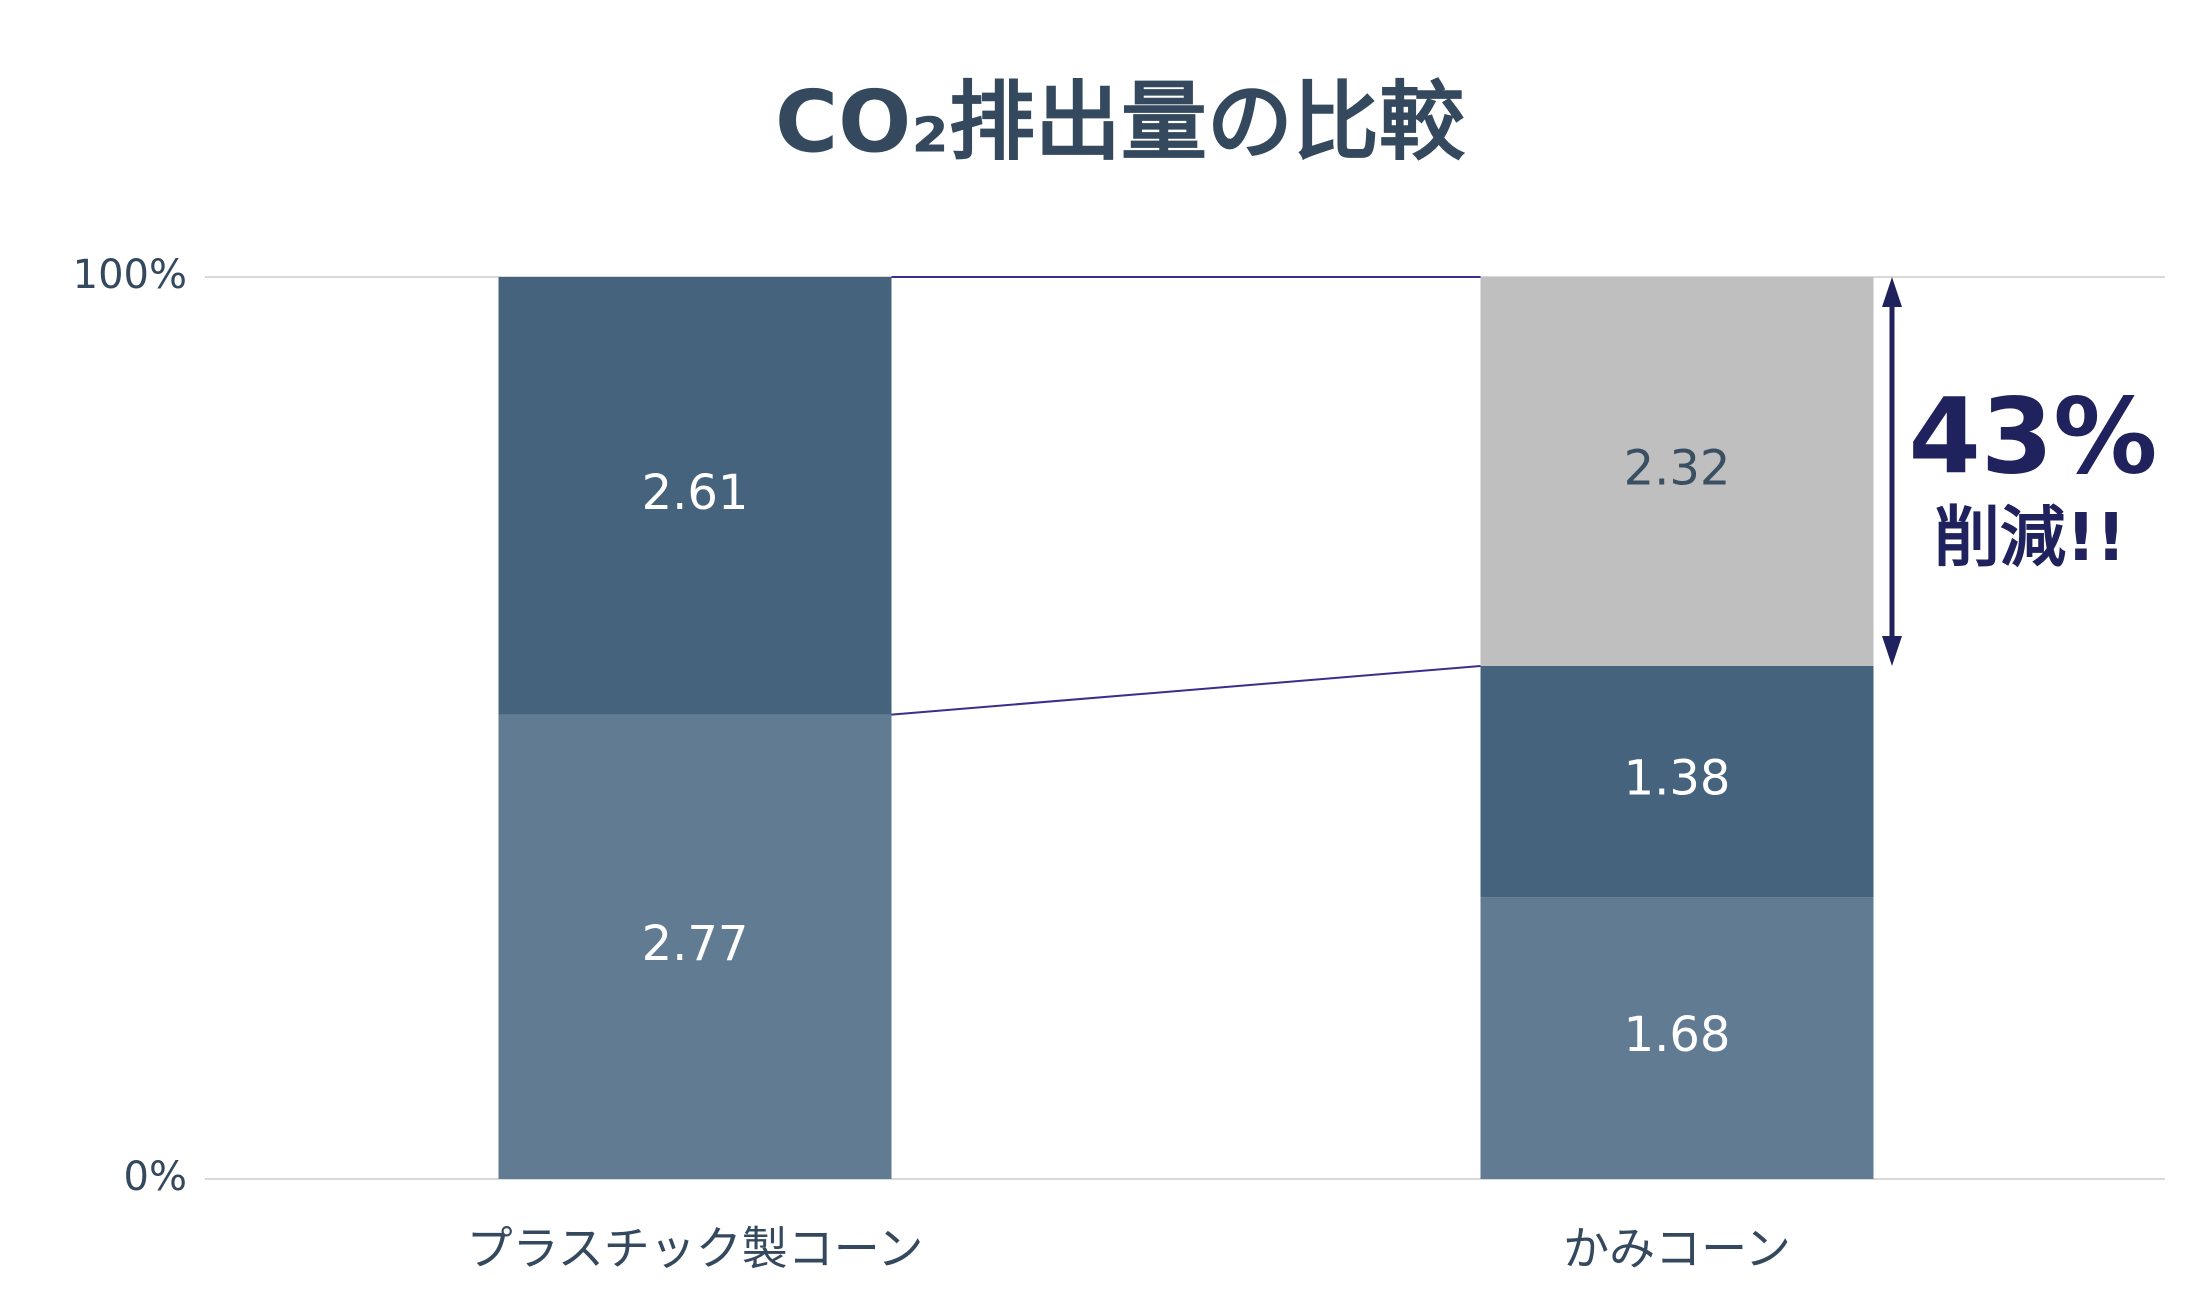  I want to click on annotation-value: 43%, so click(2033, 436).